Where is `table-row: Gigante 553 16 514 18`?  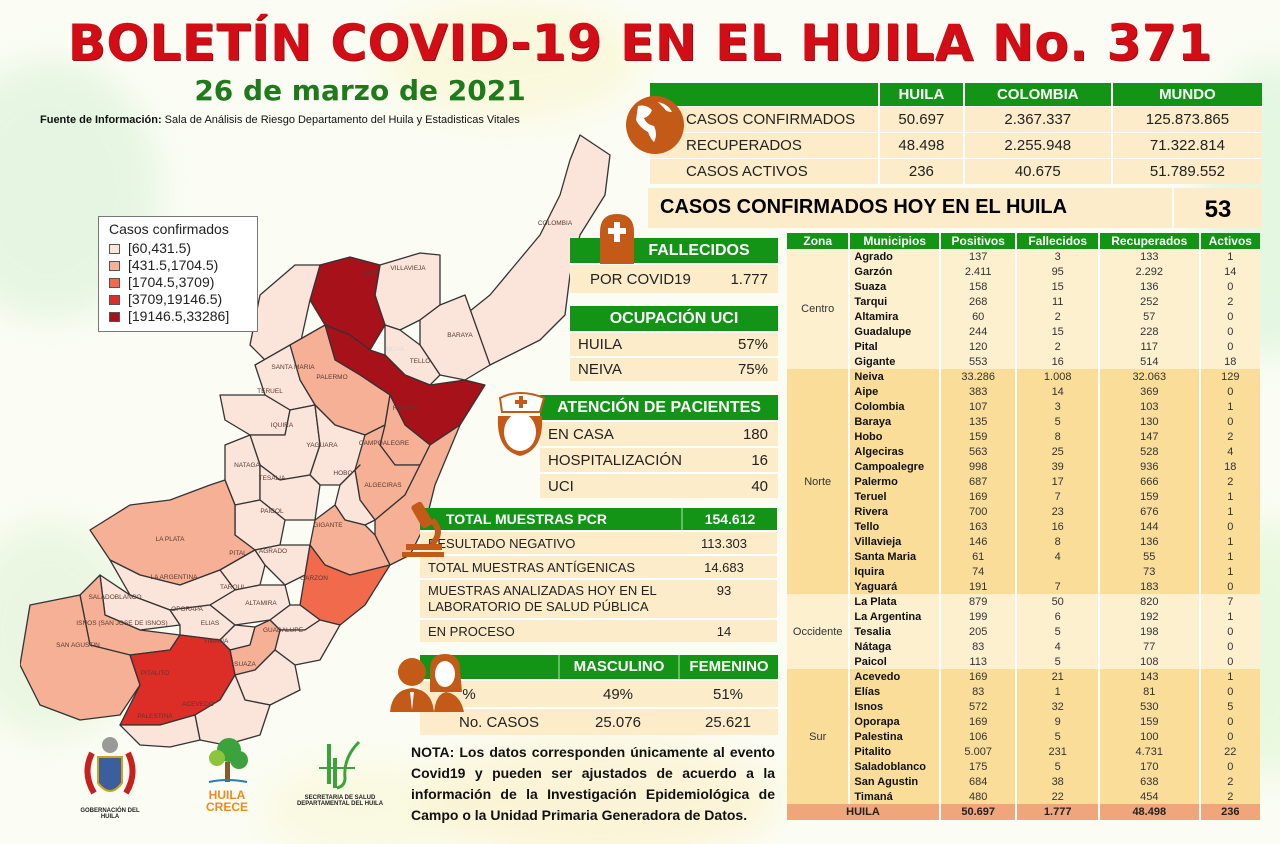
table-row: Gigante 553 16 514 18 is located at coordinates (1023, 361).